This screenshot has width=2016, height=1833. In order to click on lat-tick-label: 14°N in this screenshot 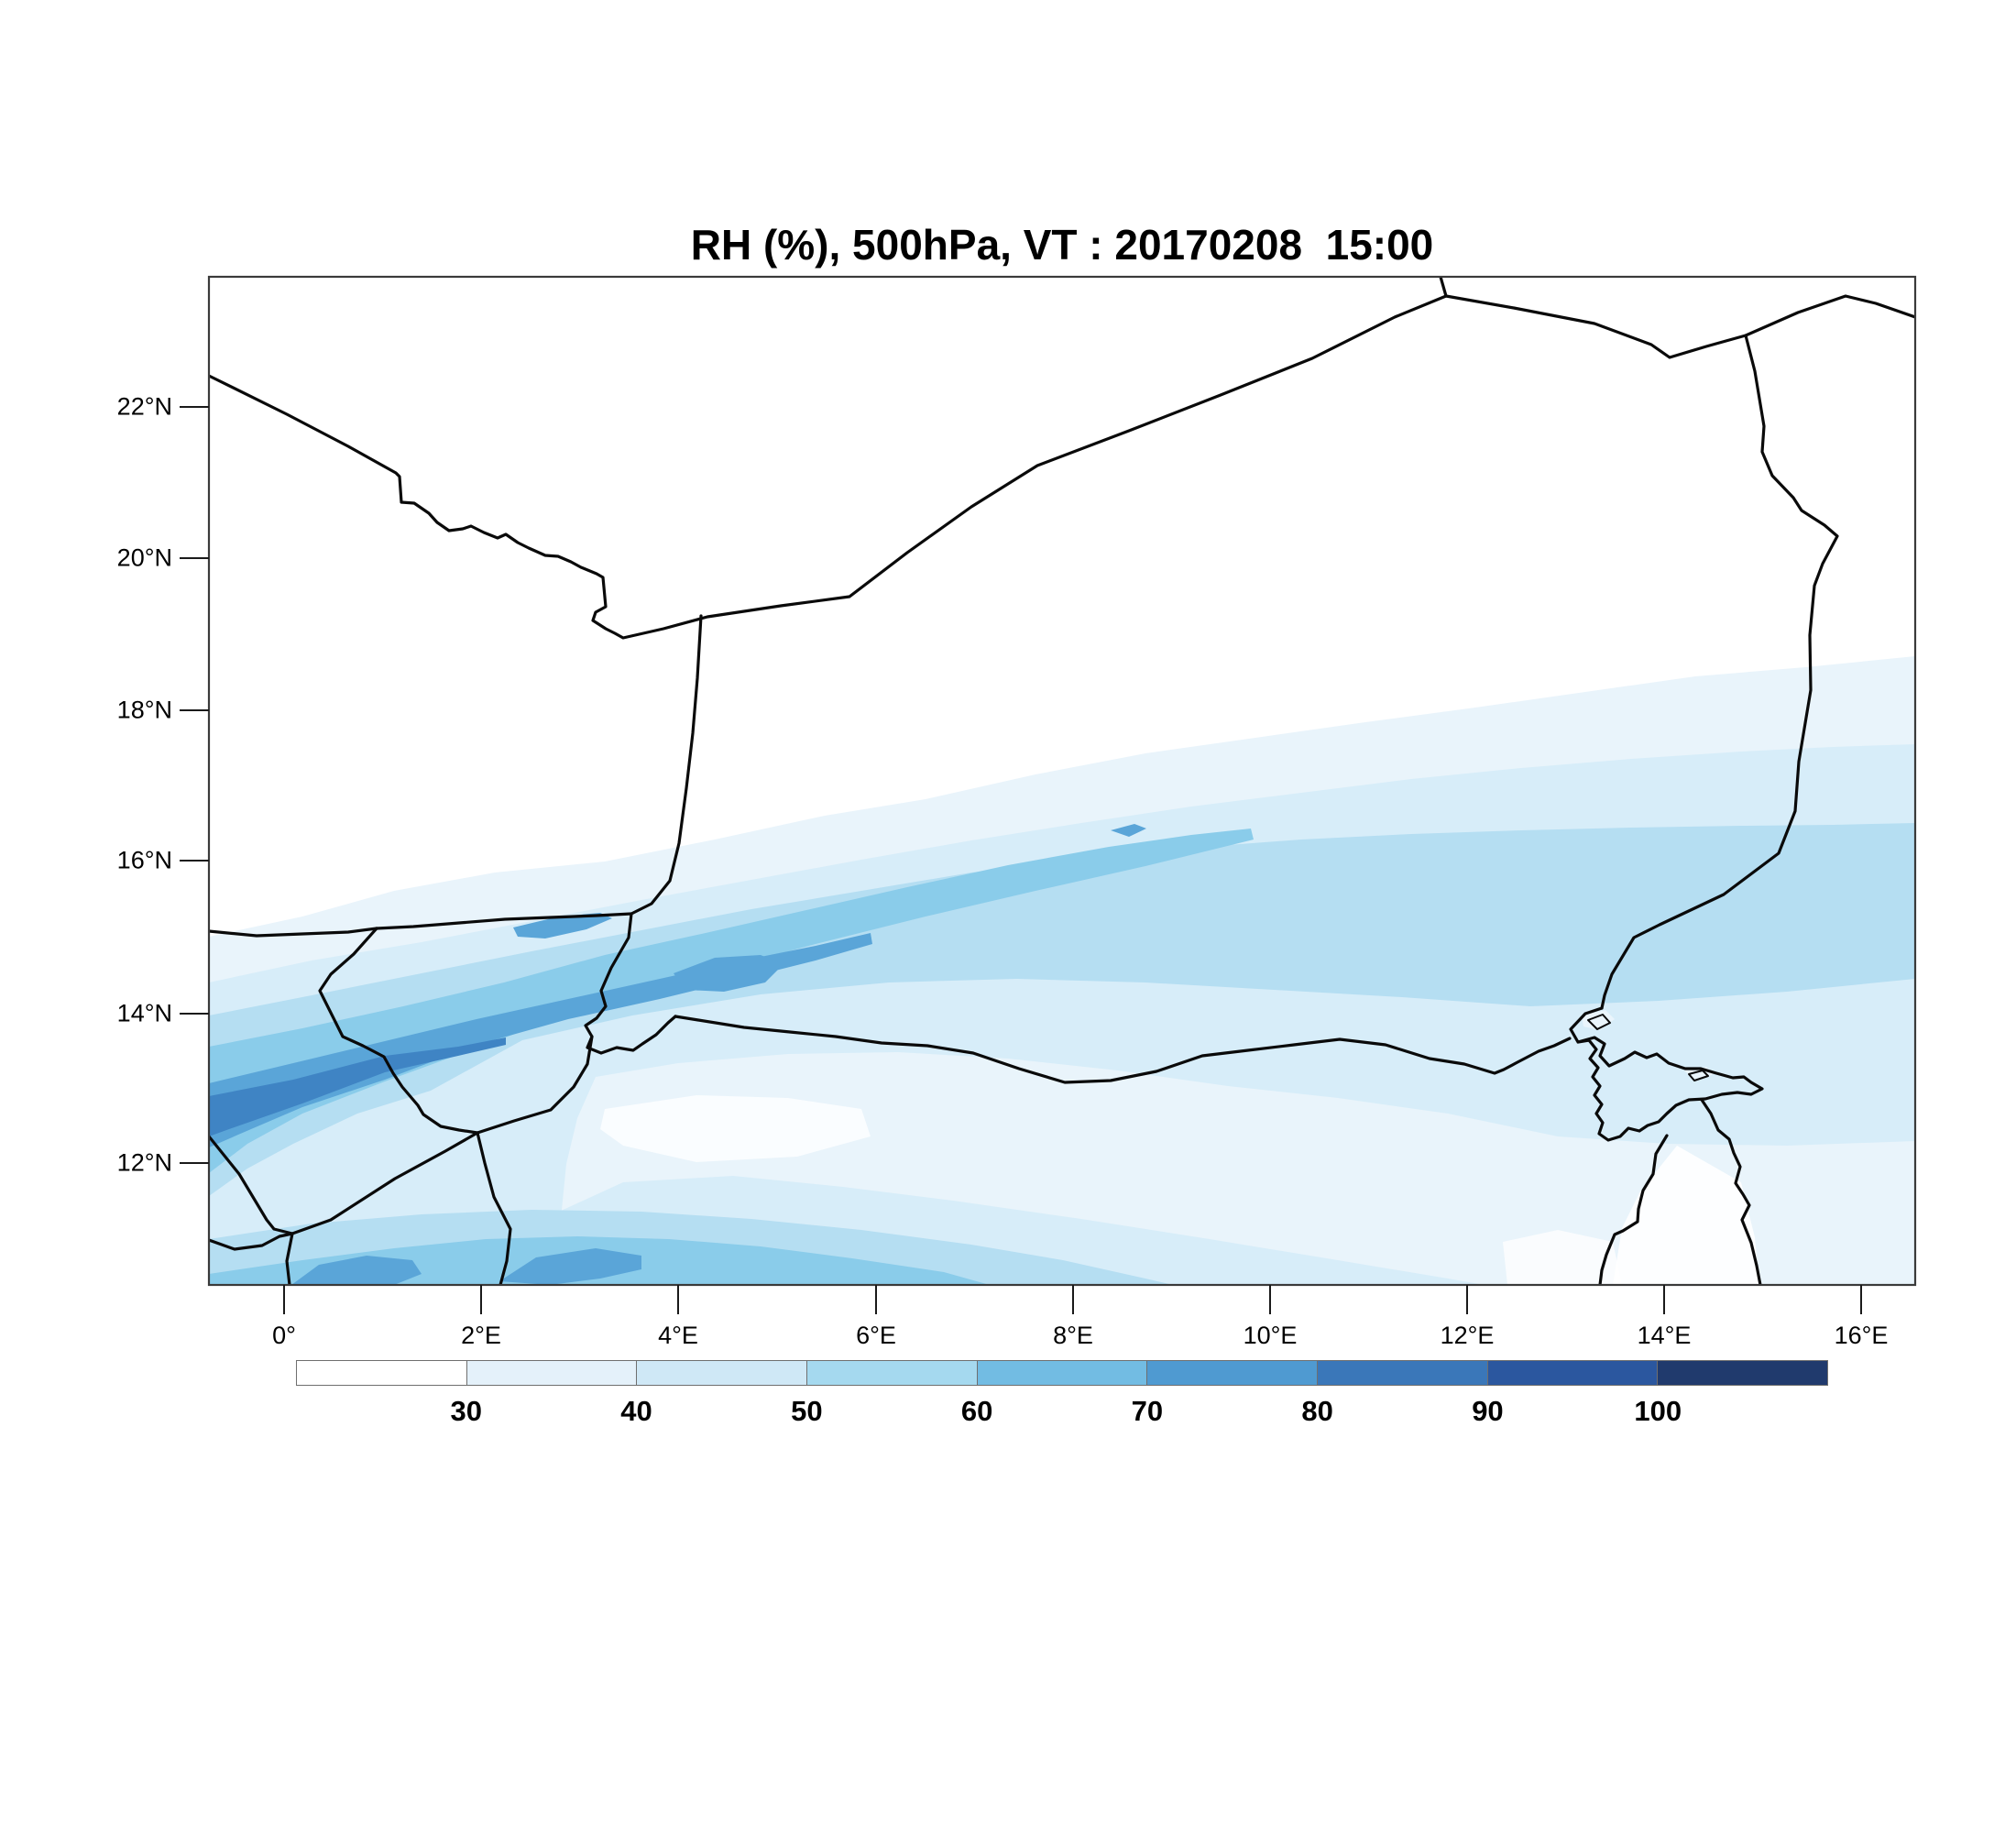, I will do `click(144, 1013)`.